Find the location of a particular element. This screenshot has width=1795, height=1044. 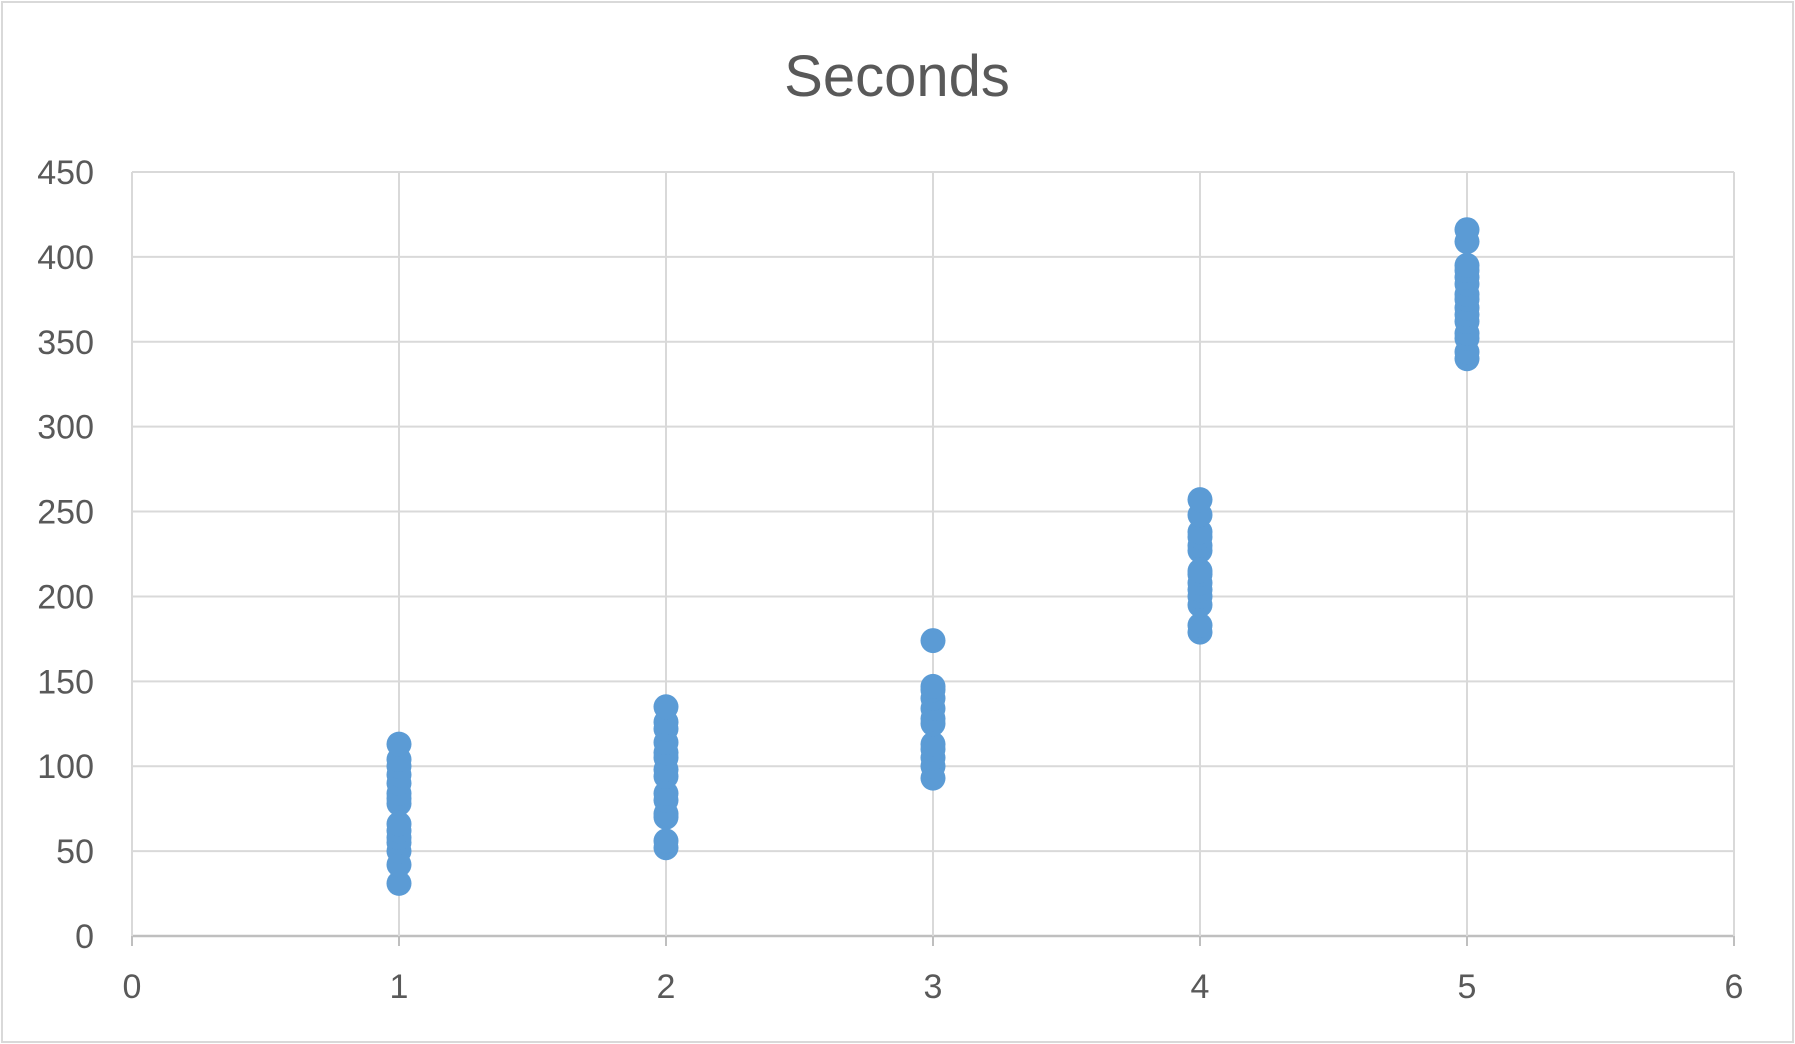

x-tick-label: 4 is located at coordinates (1200, 987).